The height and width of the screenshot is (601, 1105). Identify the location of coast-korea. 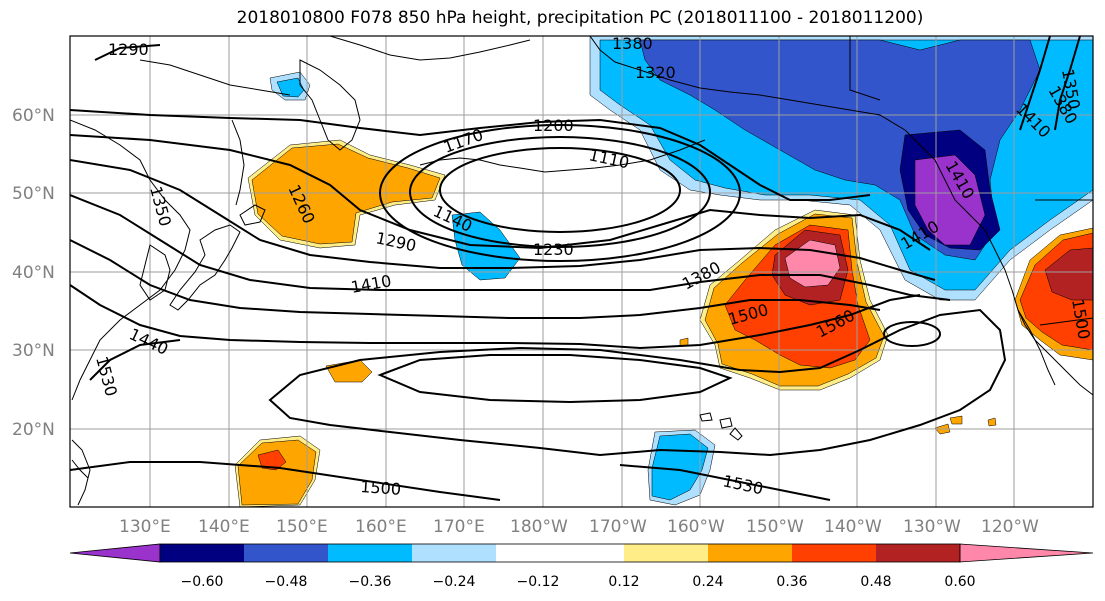
(155, 272).